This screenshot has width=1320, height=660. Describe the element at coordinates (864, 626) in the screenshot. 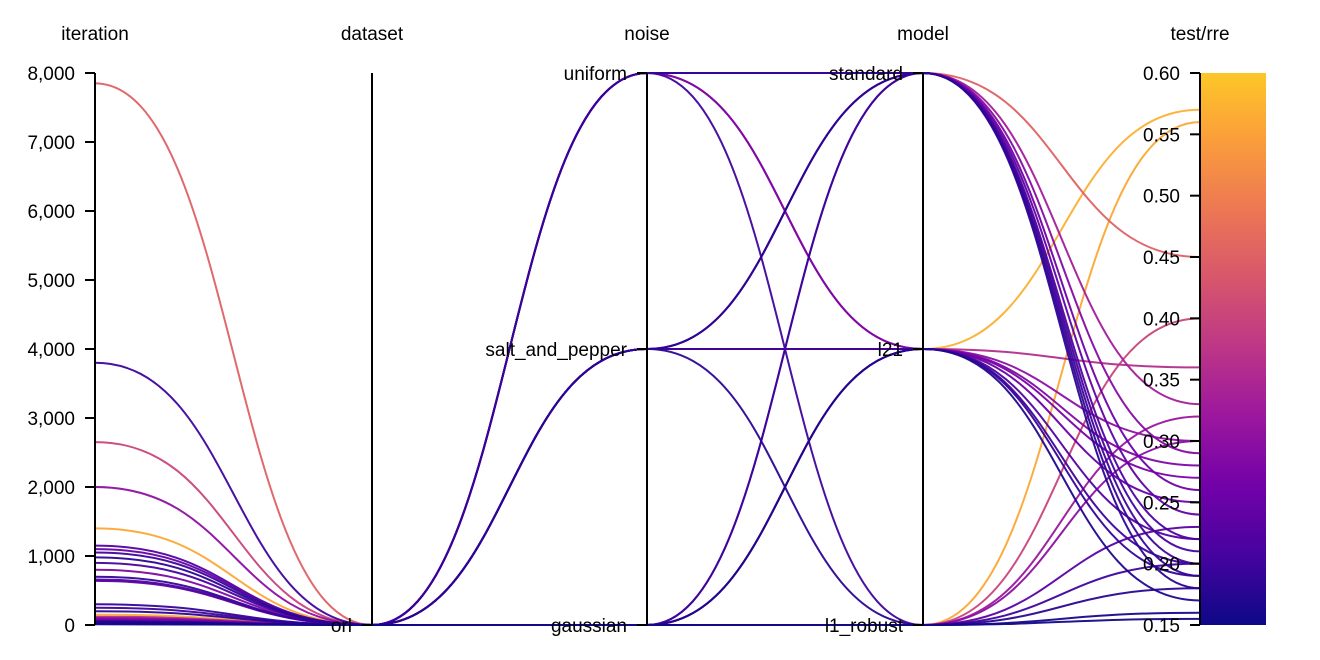

I see `category-label: l1_robust` at that location.